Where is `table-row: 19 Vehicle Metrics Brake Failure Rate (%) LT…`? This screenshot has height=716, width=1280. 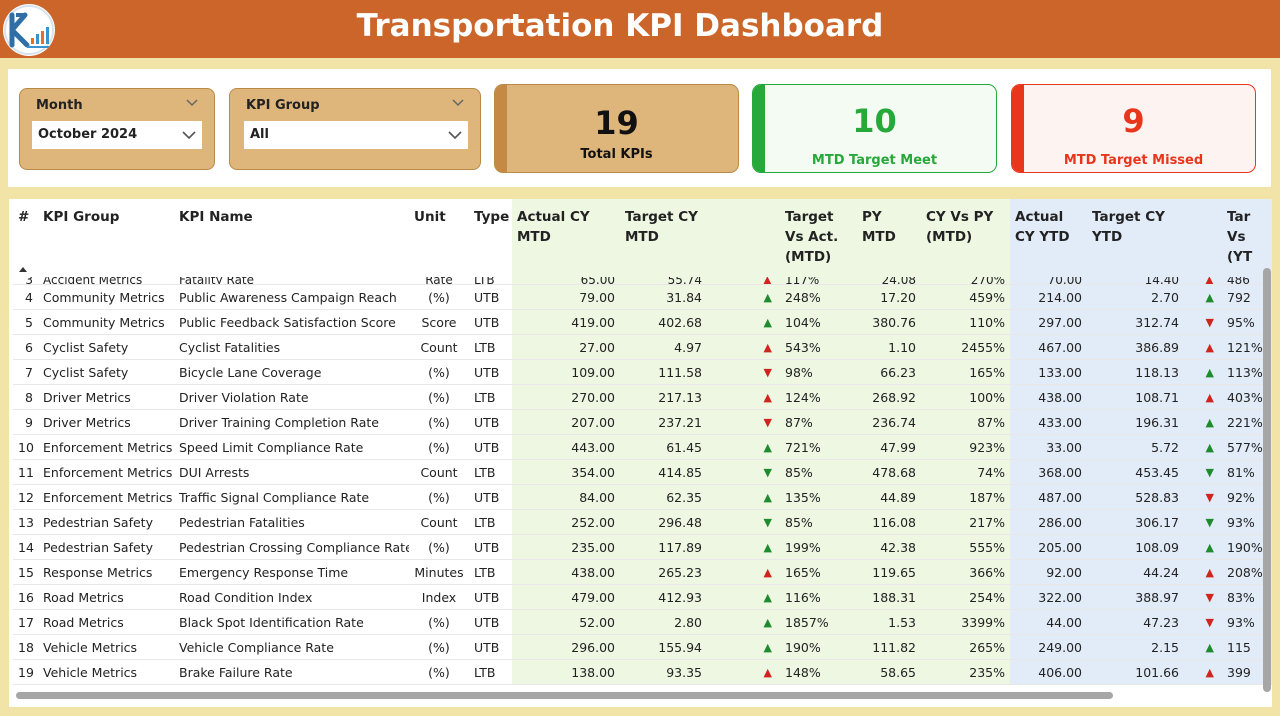 table-row: 19 Vehicle Metrics Brake Failure Rate (%) LT… is located at coordinates (642, 672).